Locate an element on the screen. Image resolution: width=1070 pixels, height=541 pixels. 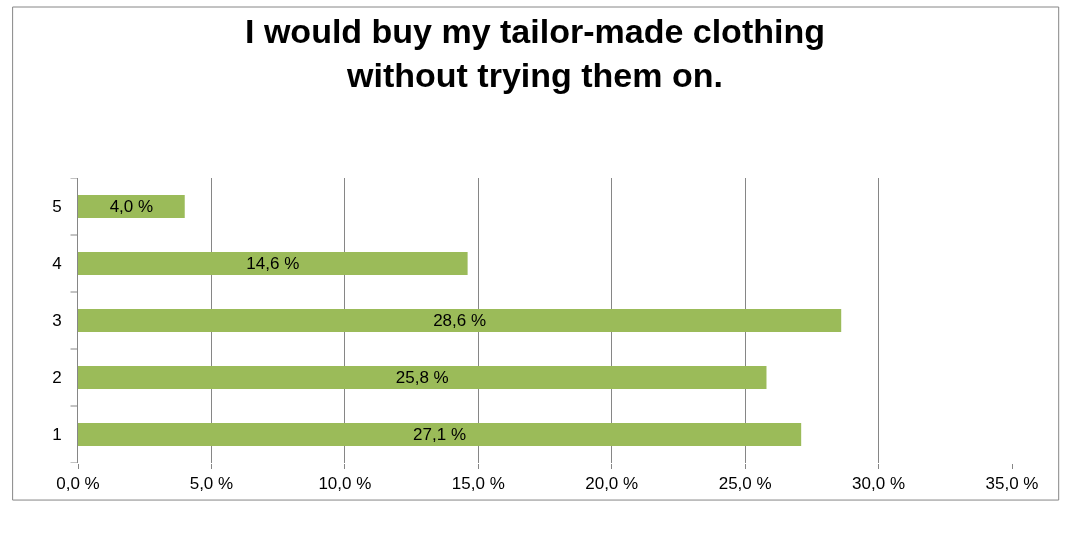
data-label: 4,0 % is located at coordinates (131, 206).